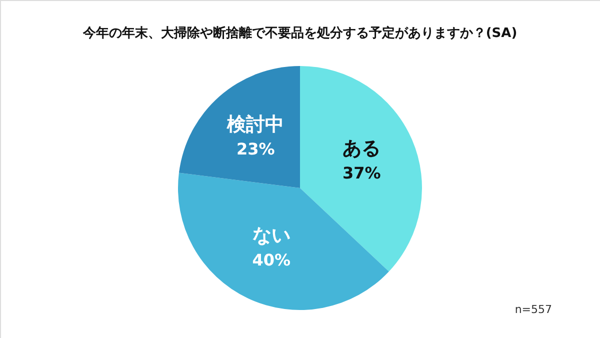  I want to click on chart-title: 今年の年末、大掃除や断捨離で不要品を処分する予定がありますか？(SA), so click(300, 33).